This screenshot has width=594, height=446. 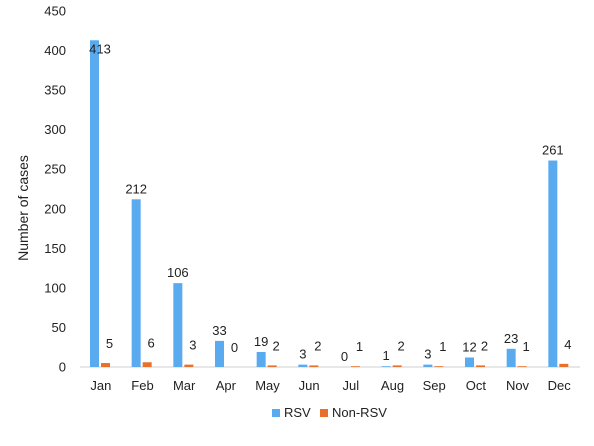 What do you see at coordinates (344, 356) in the screenshot?
I see `data-label-rsv-jul: 0` at bounding box center [344, 356].